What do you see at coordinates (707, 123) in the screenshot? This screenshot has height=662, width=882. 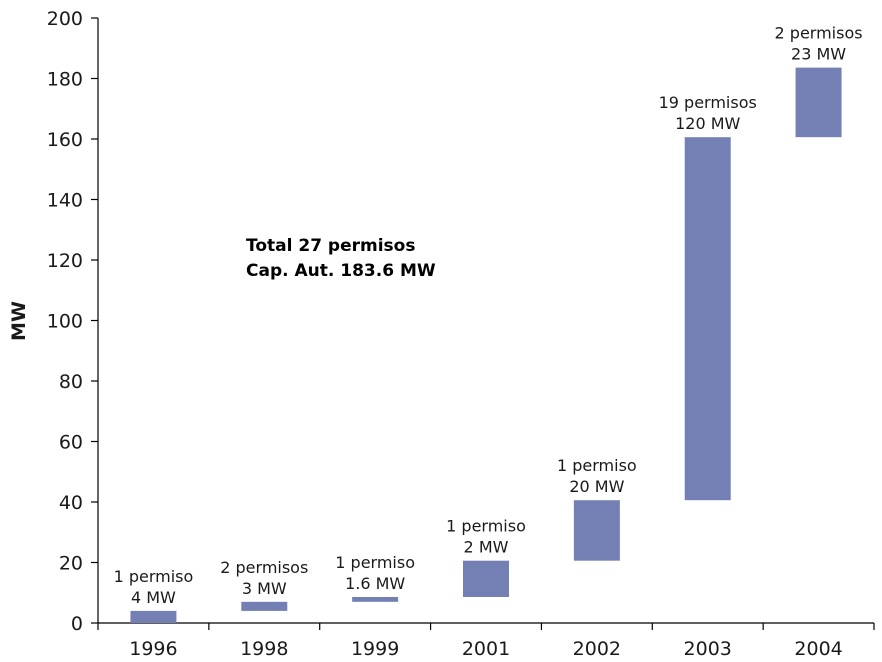 I see `mw-label-2003: 120 MW` at bounding box center [707, 123].